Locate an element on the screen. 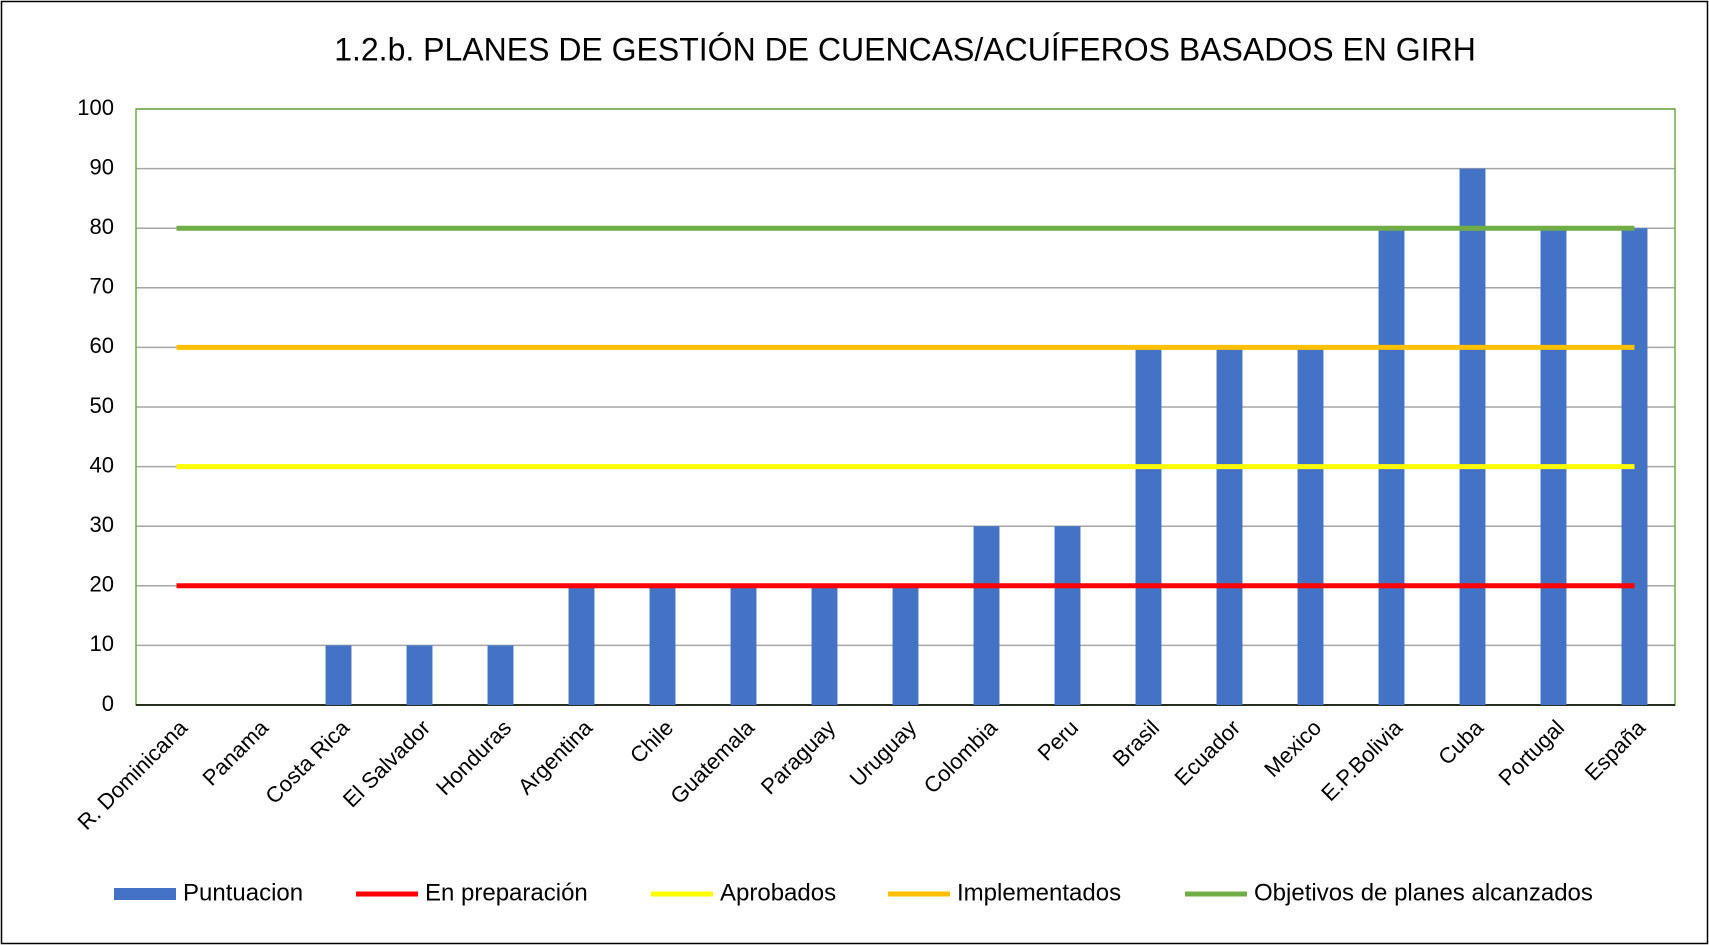  y-tick-label: 70 is located at coordinates (102, 286).